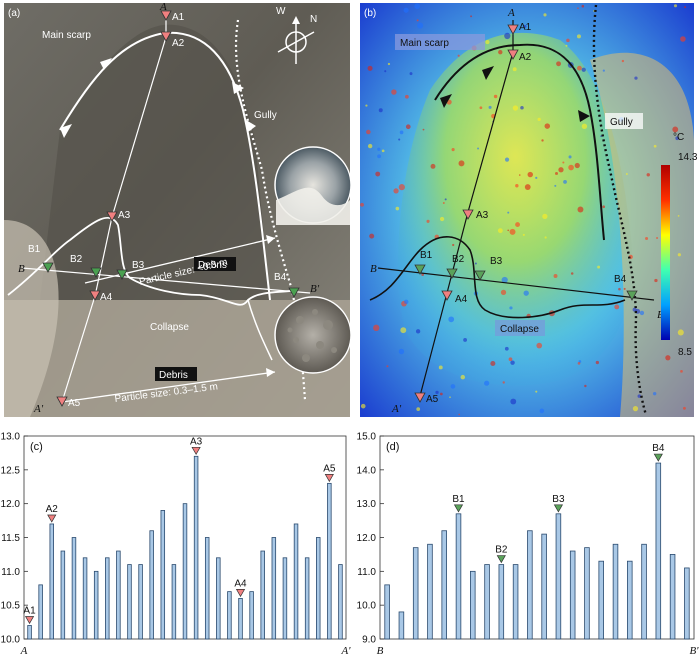 The image size is (700, 657). What do you see at coordinates (688, 157) in the screenshot?
I see `scale-max: 14.3` at bounding box center [688, 157].